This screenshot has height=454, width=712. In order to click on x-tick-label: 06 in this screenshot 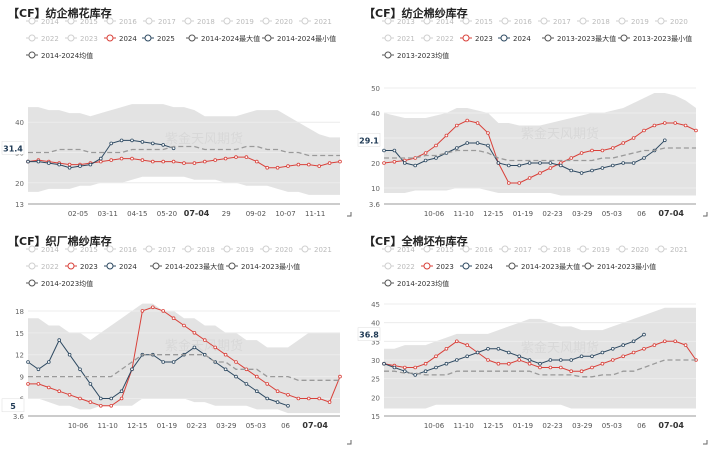, I will do `click(641, 426)`.